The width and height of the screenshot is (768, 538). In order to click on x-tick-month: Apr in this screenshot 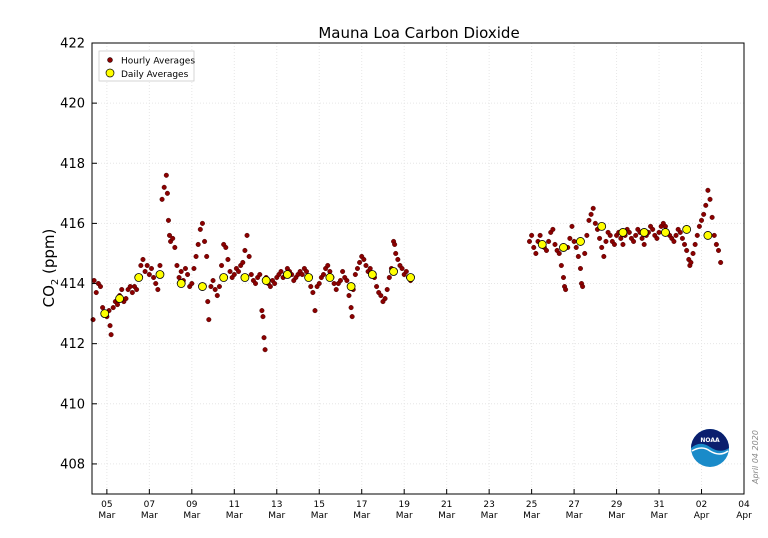, I will do `click(702, 516)`.